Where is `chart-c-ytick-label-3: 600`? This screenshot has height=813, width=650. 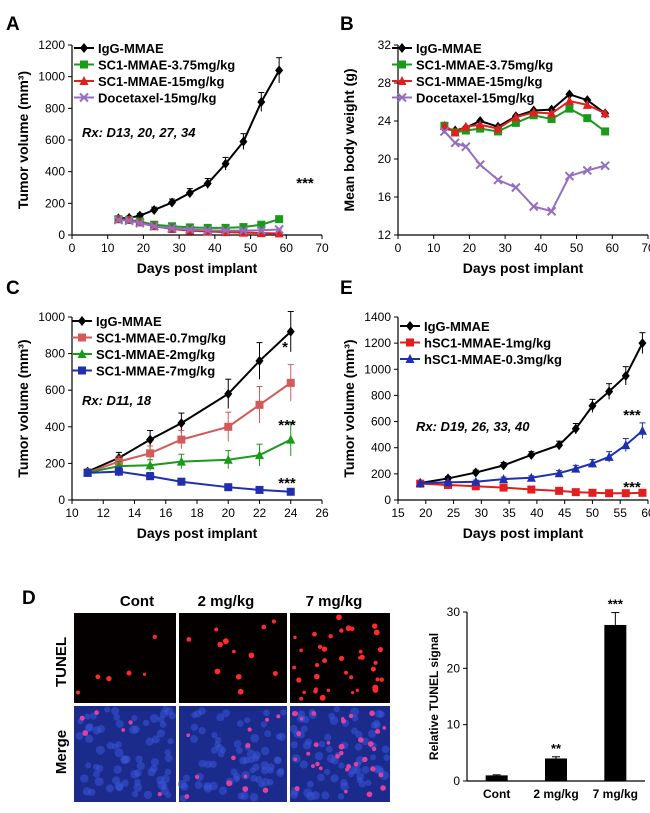
chart-c-ytick-label-3: 600 is located at coordinates (55, 390).